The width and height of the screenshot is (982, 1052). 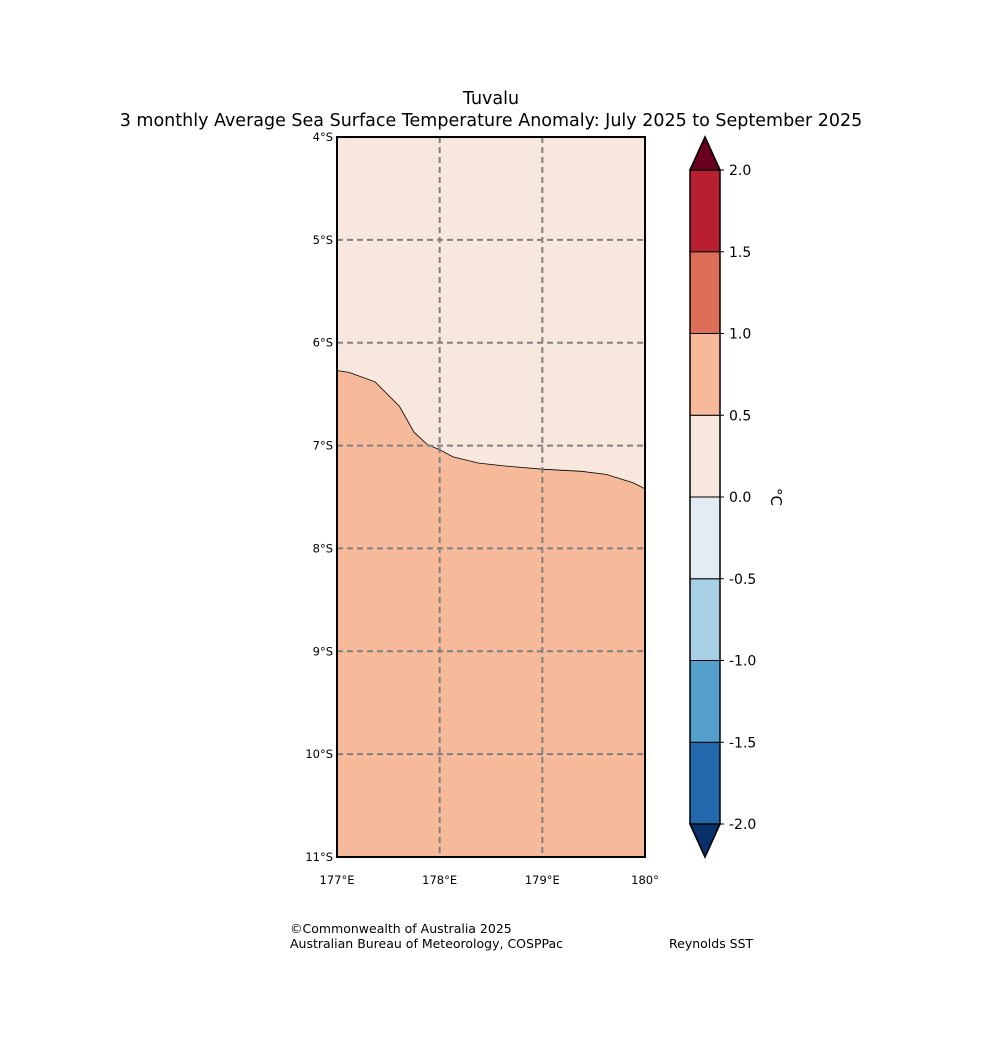 I want to click on data-source-text: Reynolds SST, so click(x=711, y=943).